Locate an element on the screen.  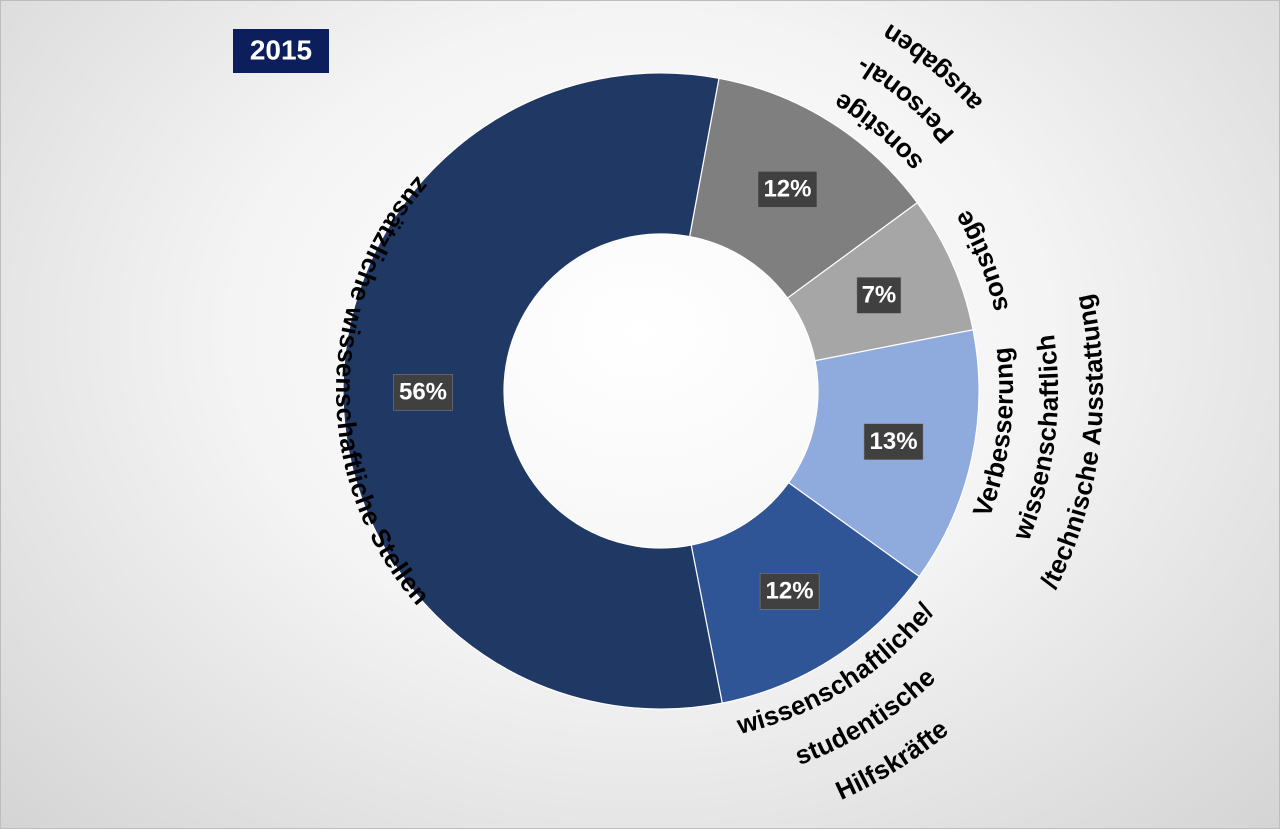
value-label: 56% is located at coordinates (423, 392).